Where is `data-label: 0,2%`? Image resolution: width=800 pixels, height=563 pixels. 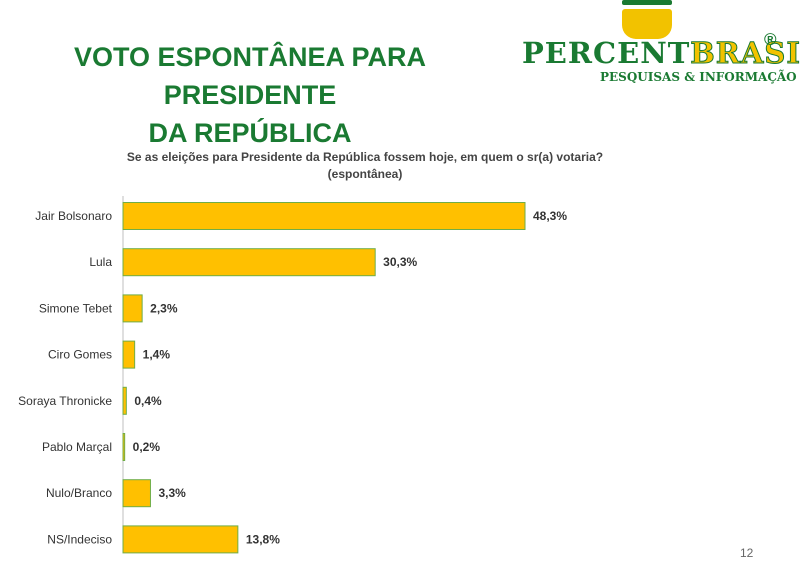 data-label: 0,2% is located at coordinates (147, 447).